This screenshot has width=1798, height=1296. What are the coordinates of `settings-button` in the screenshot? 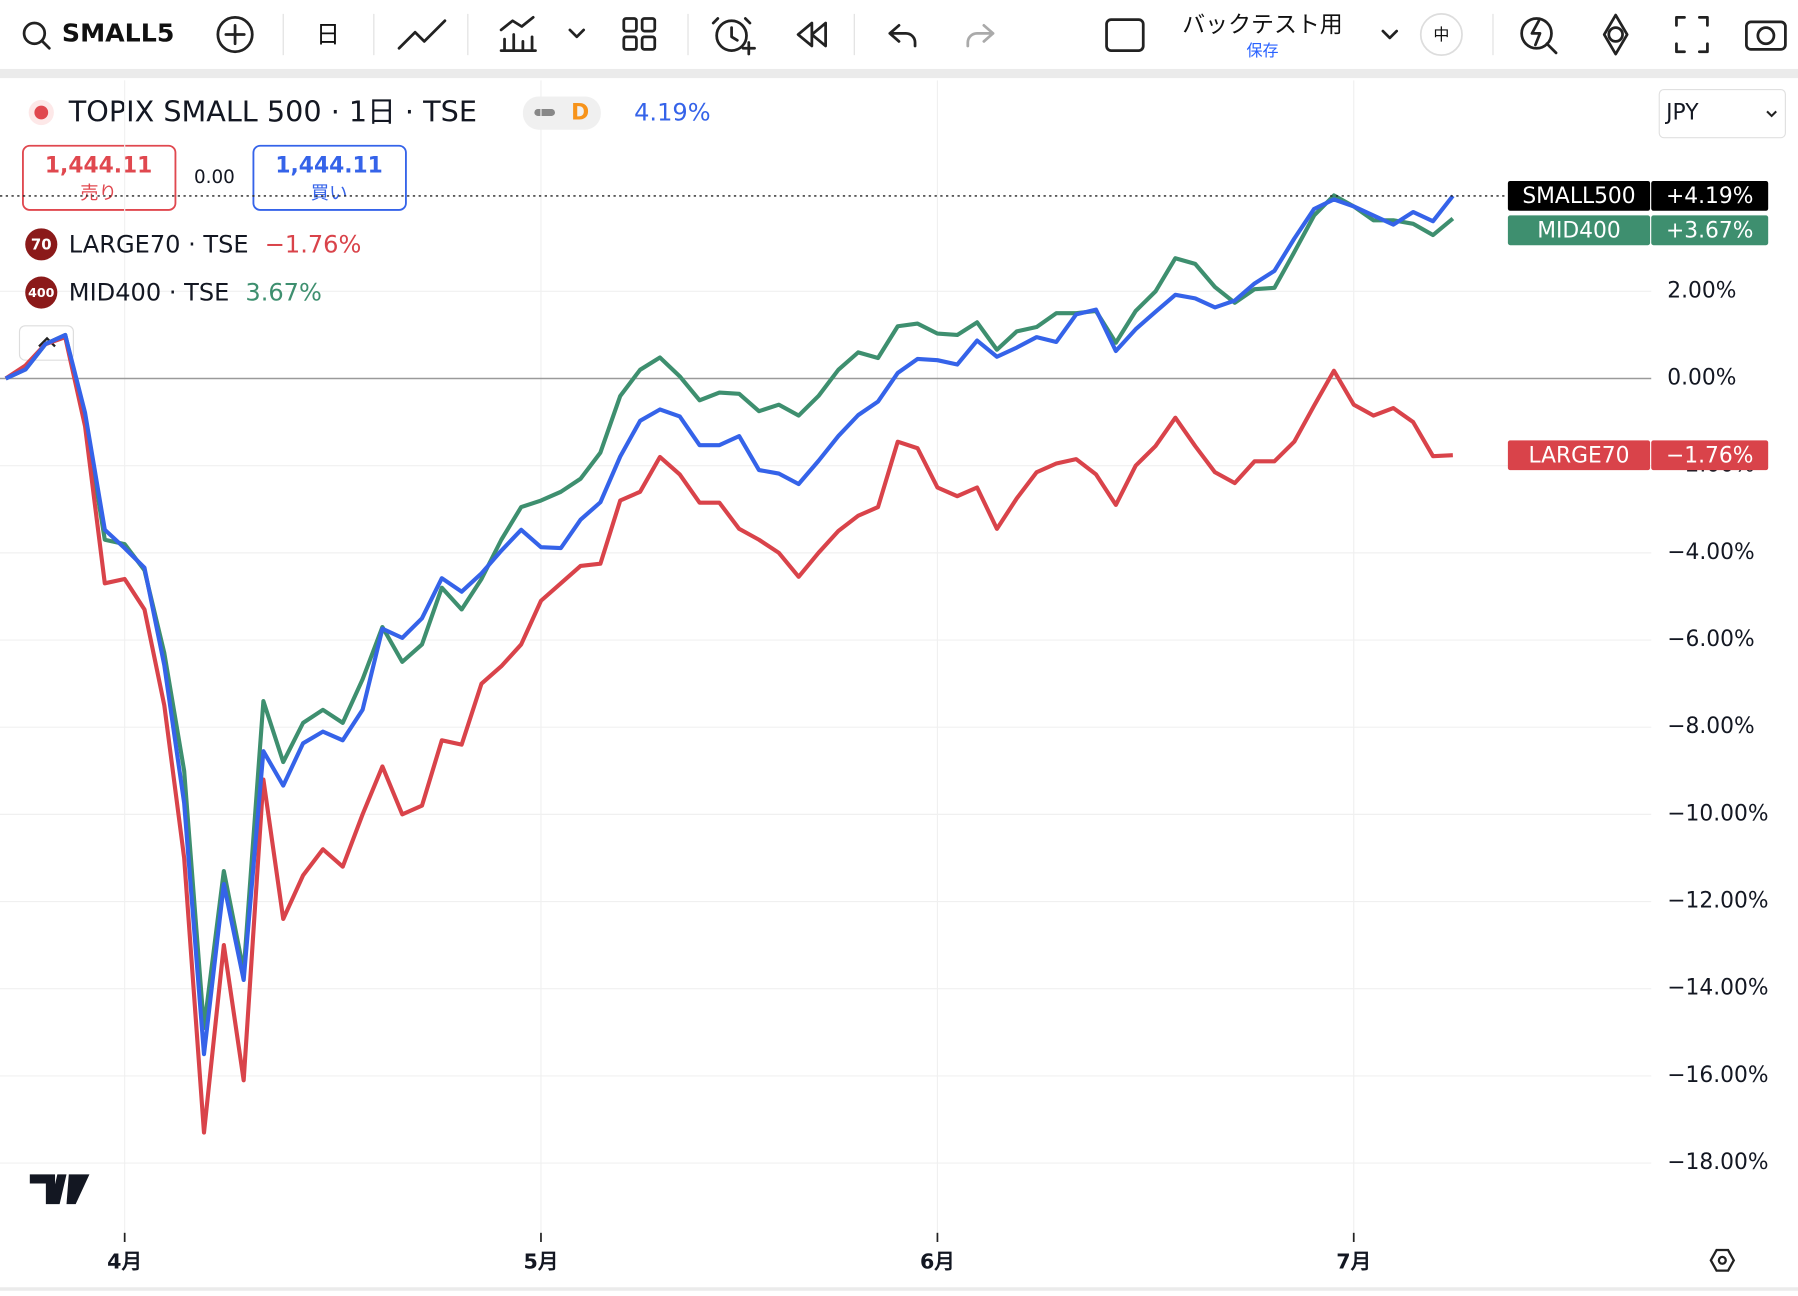 It's located at (1615, 34).